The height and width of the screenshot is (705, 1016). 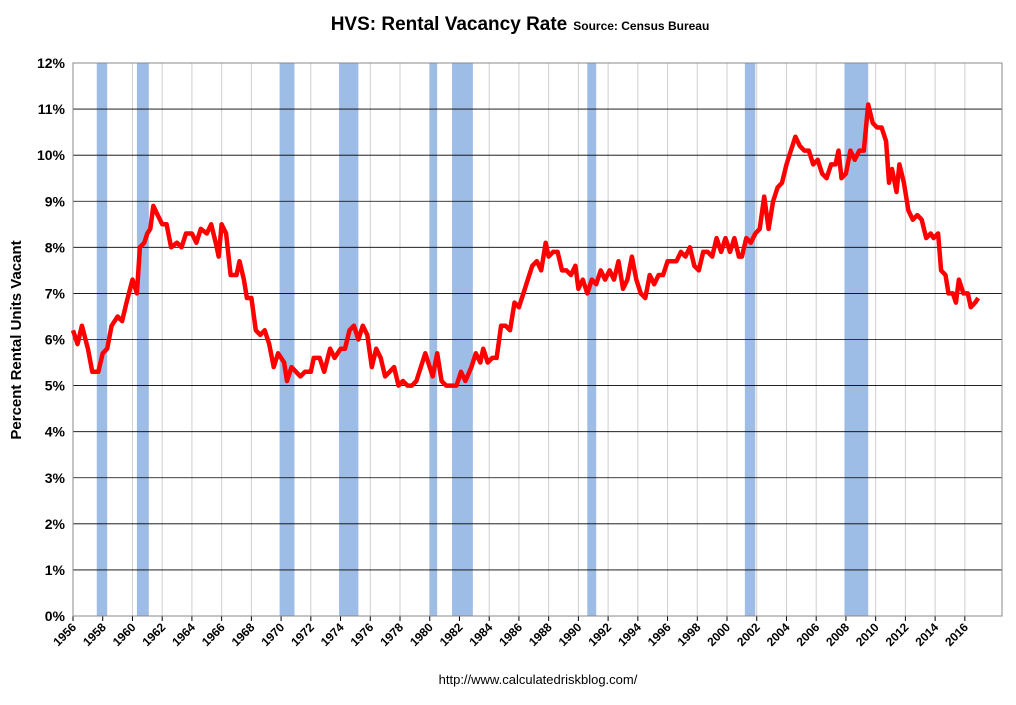 I want to click on x-tick-label: 1968, so click(x=243, y=634).